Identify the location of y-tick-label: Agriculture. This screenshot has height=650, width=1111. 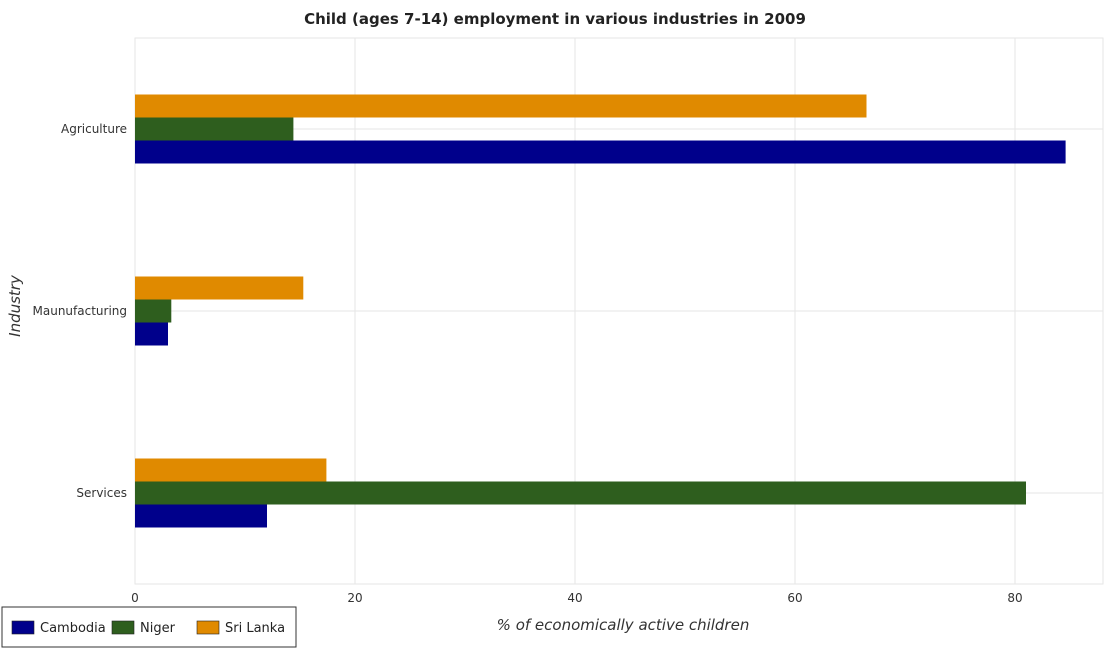
(94, 129).